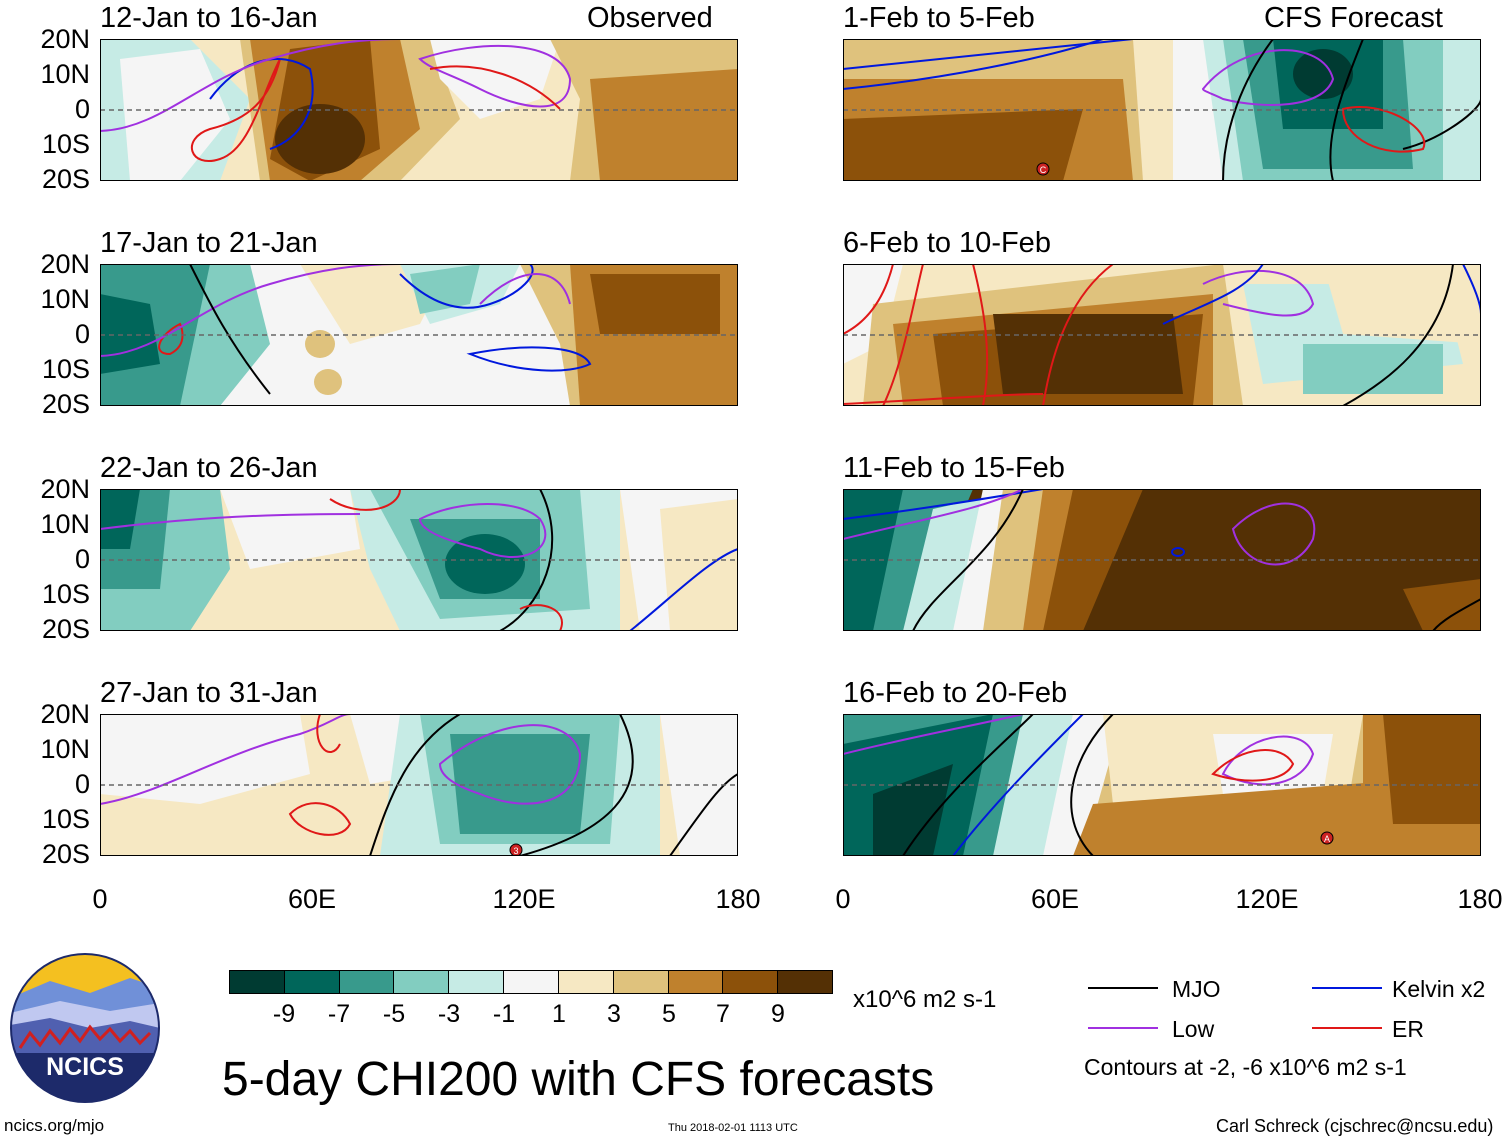 The image size is (1510, 1142). I want to click on storm-marker-label: C, so click(1043, 170).